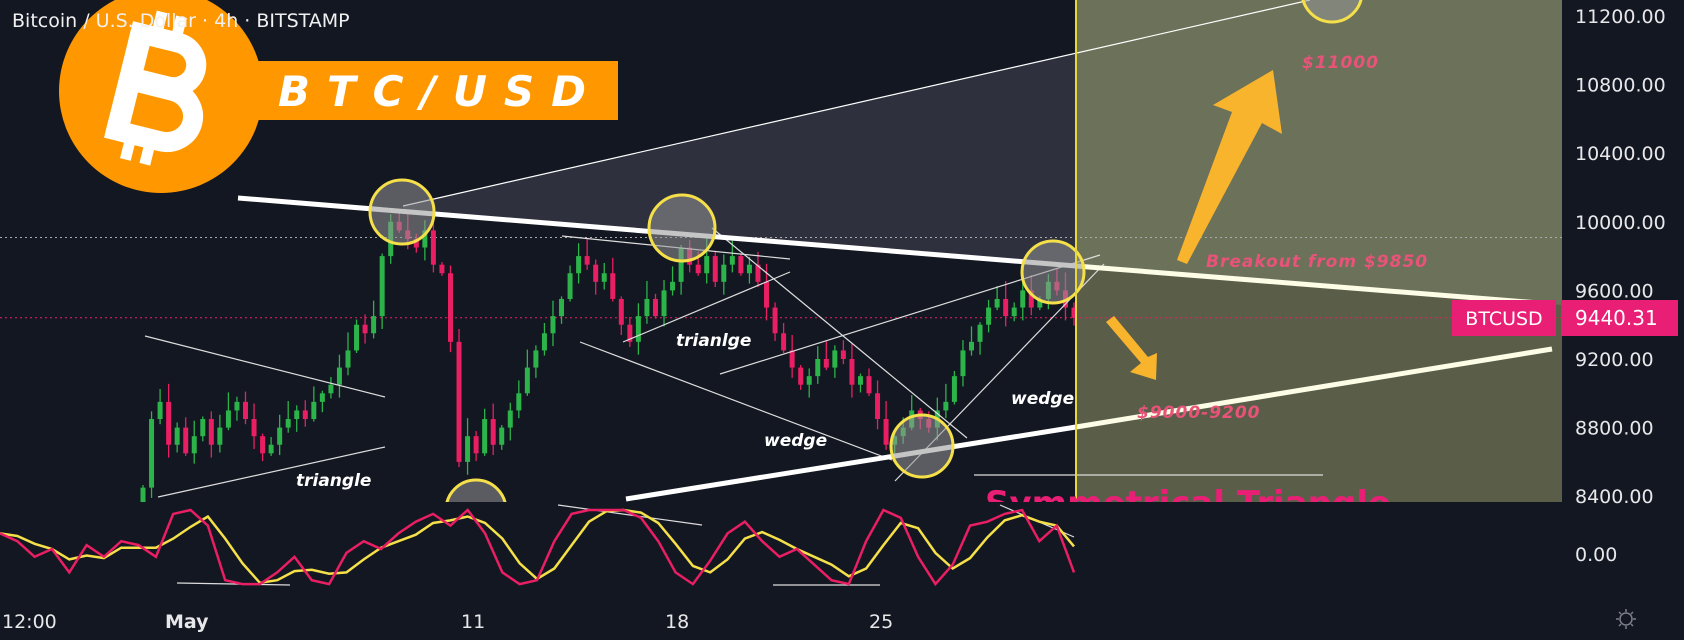 This screenshot has height=640, width=1684. Describe the element at coordinates (29, 622) in the screenshot. I see `time-axis-label: 12:00` at that location.